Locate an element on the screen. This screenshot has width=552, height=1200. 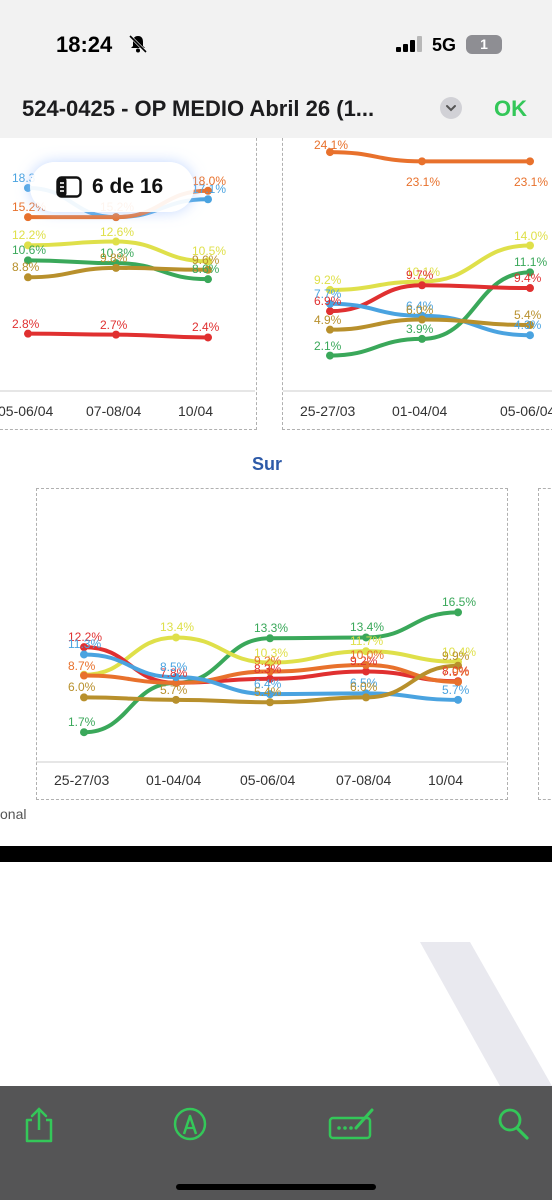
data-label: 13.4% is located at coordinates (177, 627).